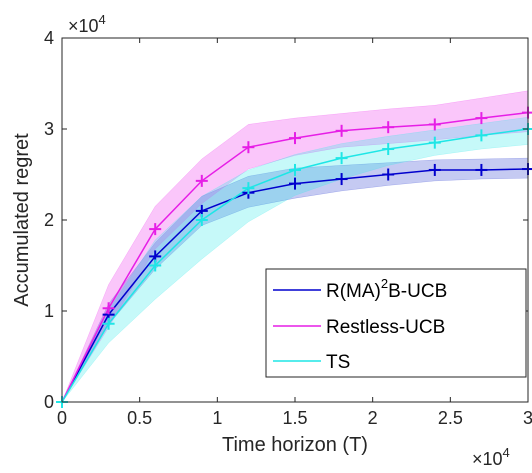 The width and height of the screenshot is (532, 473). What do you see at coordinates (49, 38) in the screenshot?
I see `y-tick-label: 4` at bounding box center [49, 38].